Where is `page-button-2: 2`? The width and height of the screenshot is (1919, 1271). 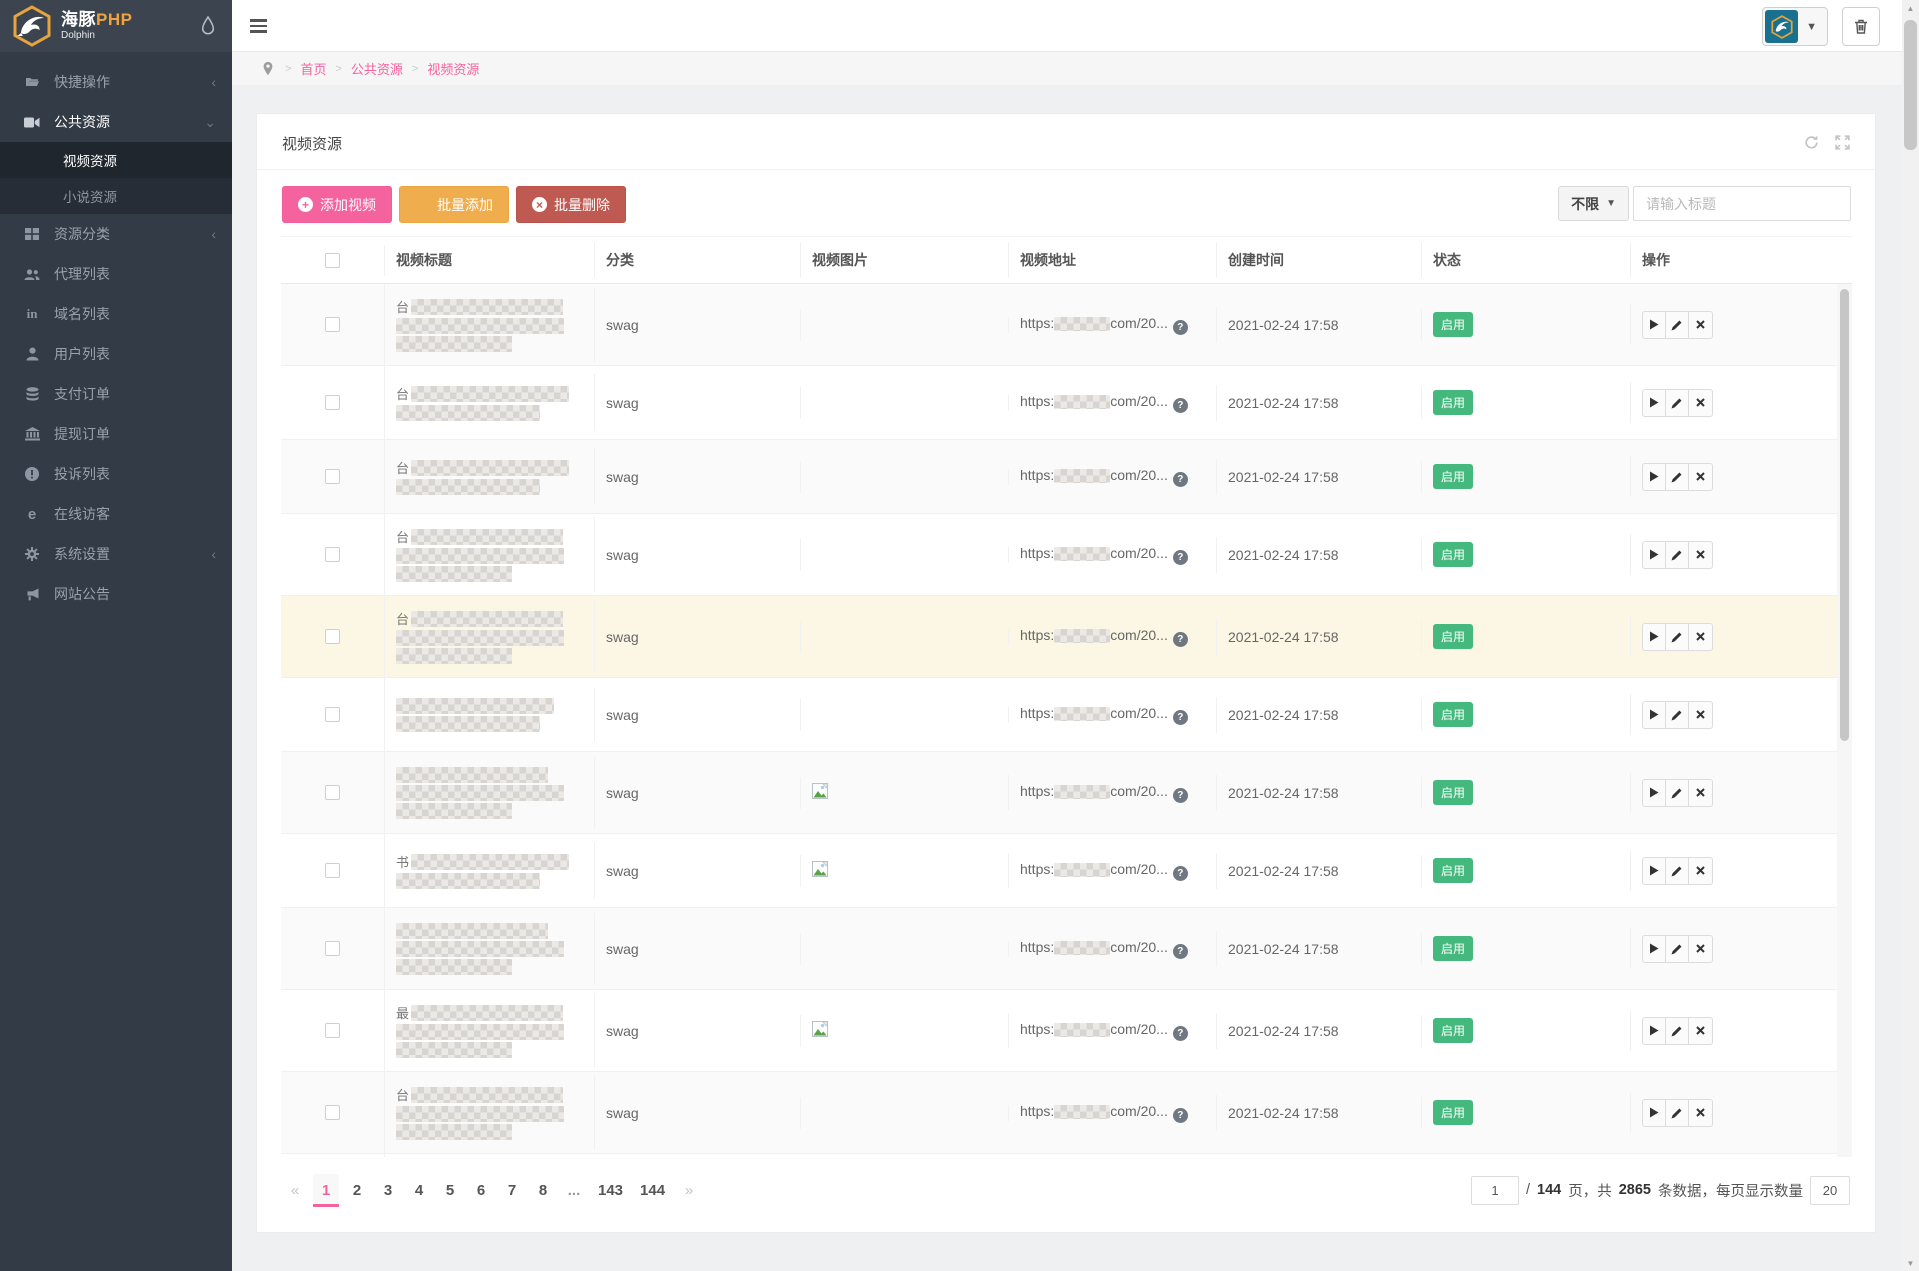
page-button-2: 2 is located at coordinates (357, 1190).